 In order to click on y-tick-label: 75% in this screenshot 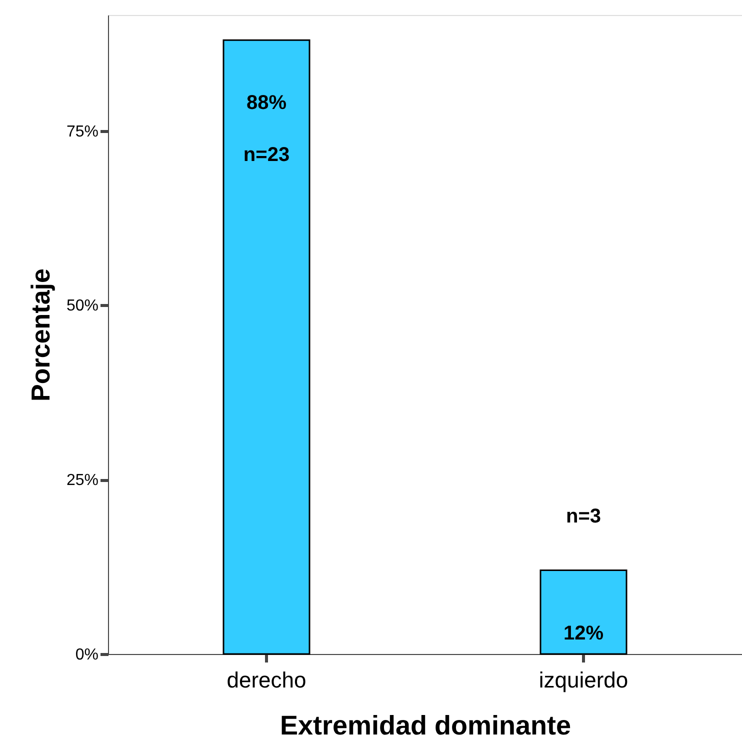, I will do `click(82, 131)`.